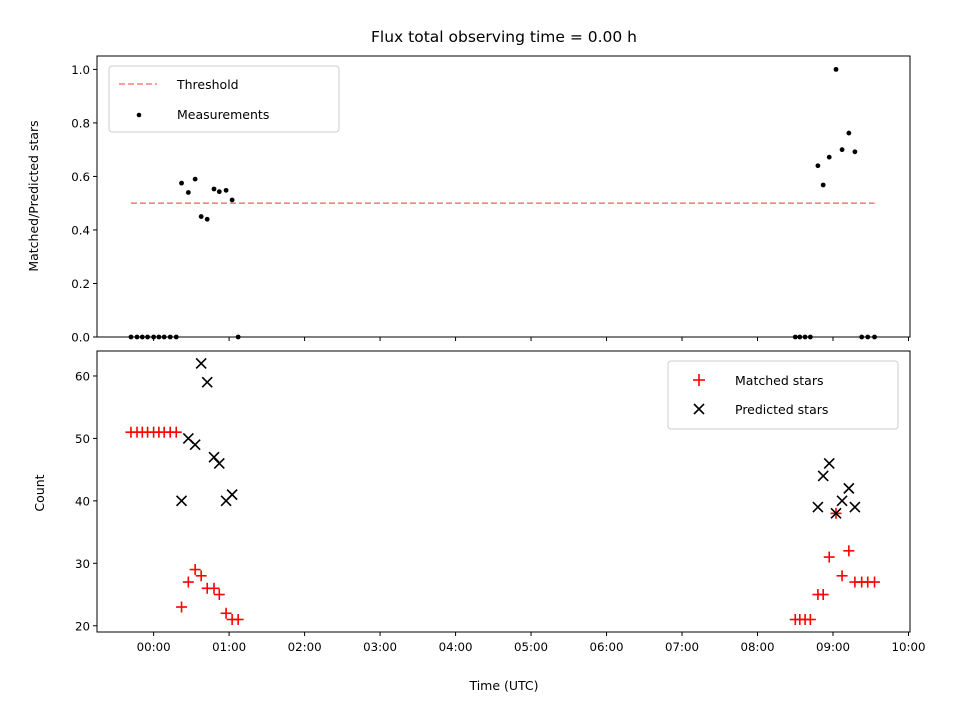  I want to click on x-tick-label: 01:00, so click(229, 647).